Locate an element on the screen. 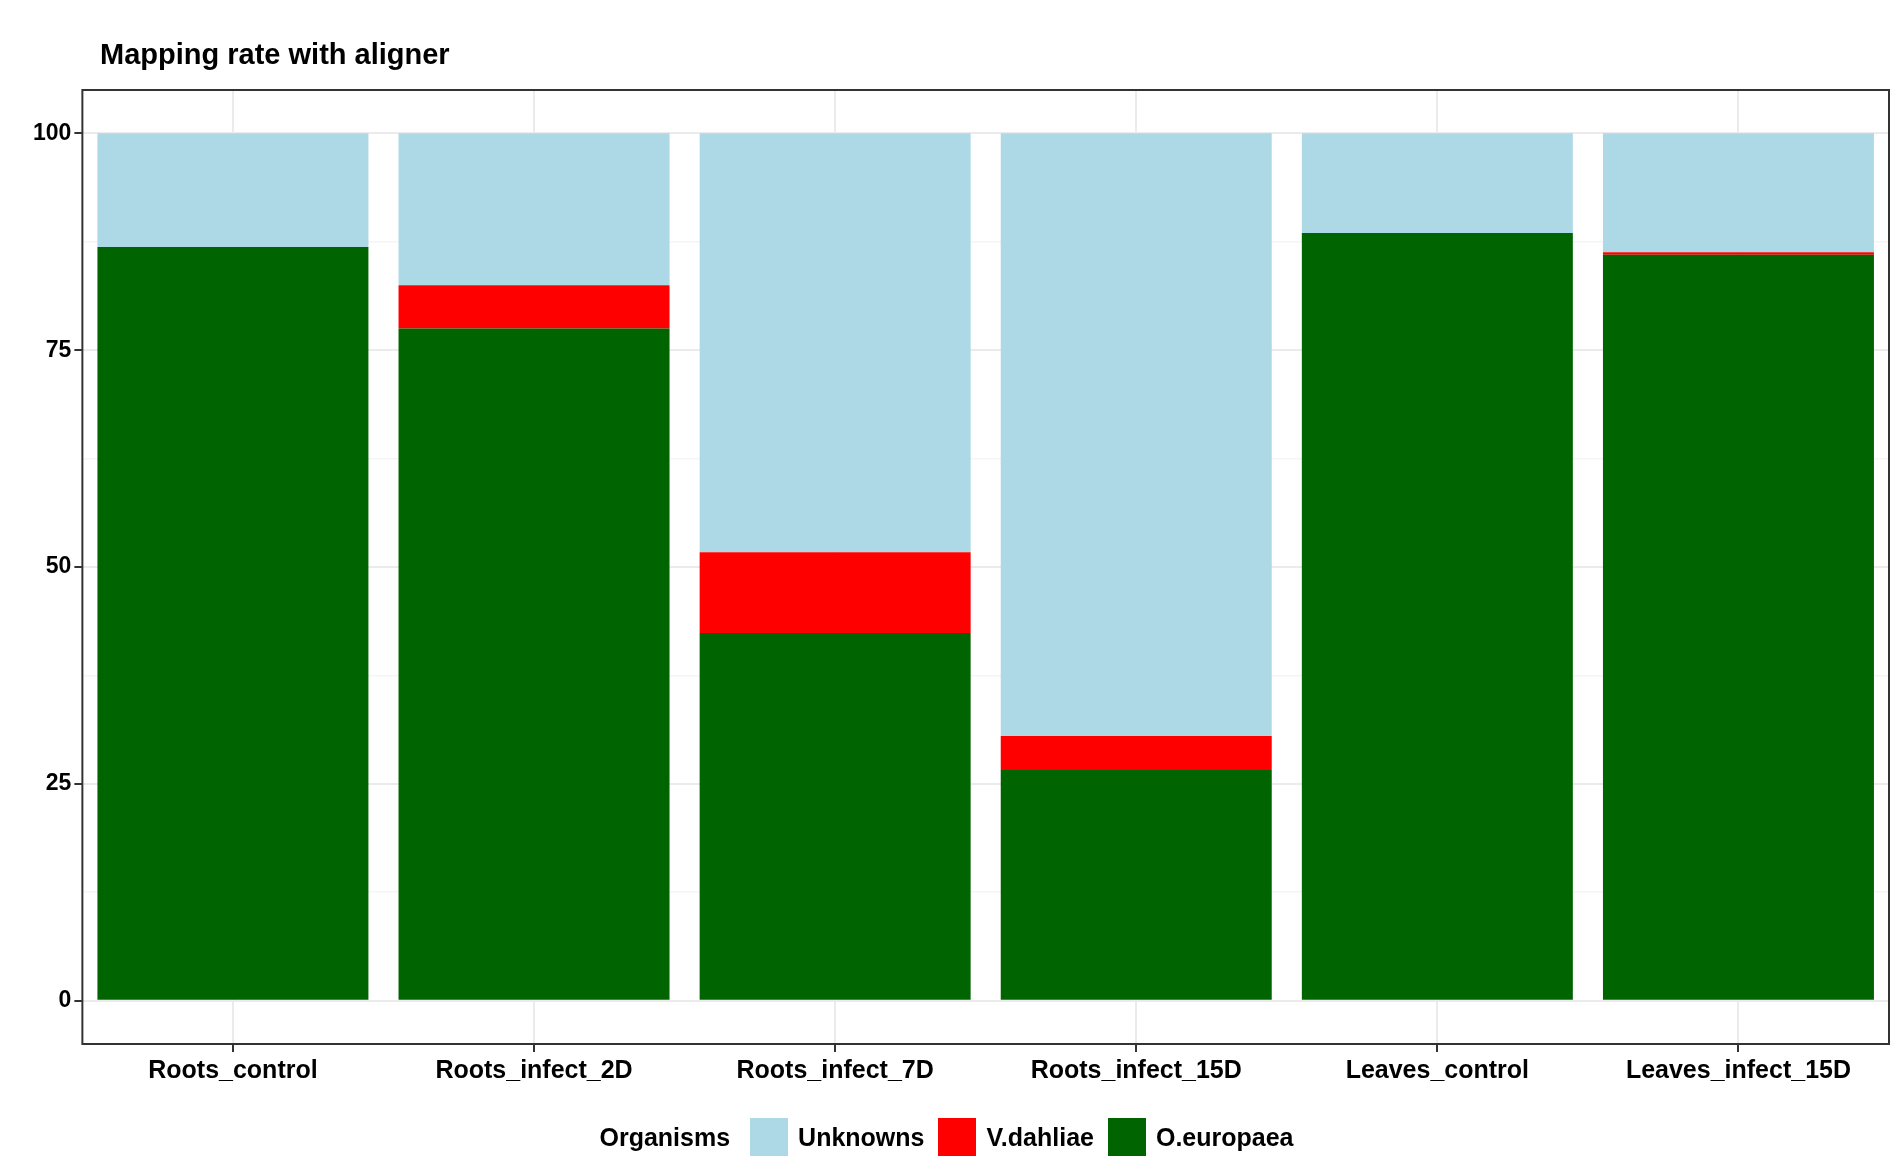 The height and width of the screenshot is (1161, 1893). y-tick-label: 0 is located at coordinates (65, 998).